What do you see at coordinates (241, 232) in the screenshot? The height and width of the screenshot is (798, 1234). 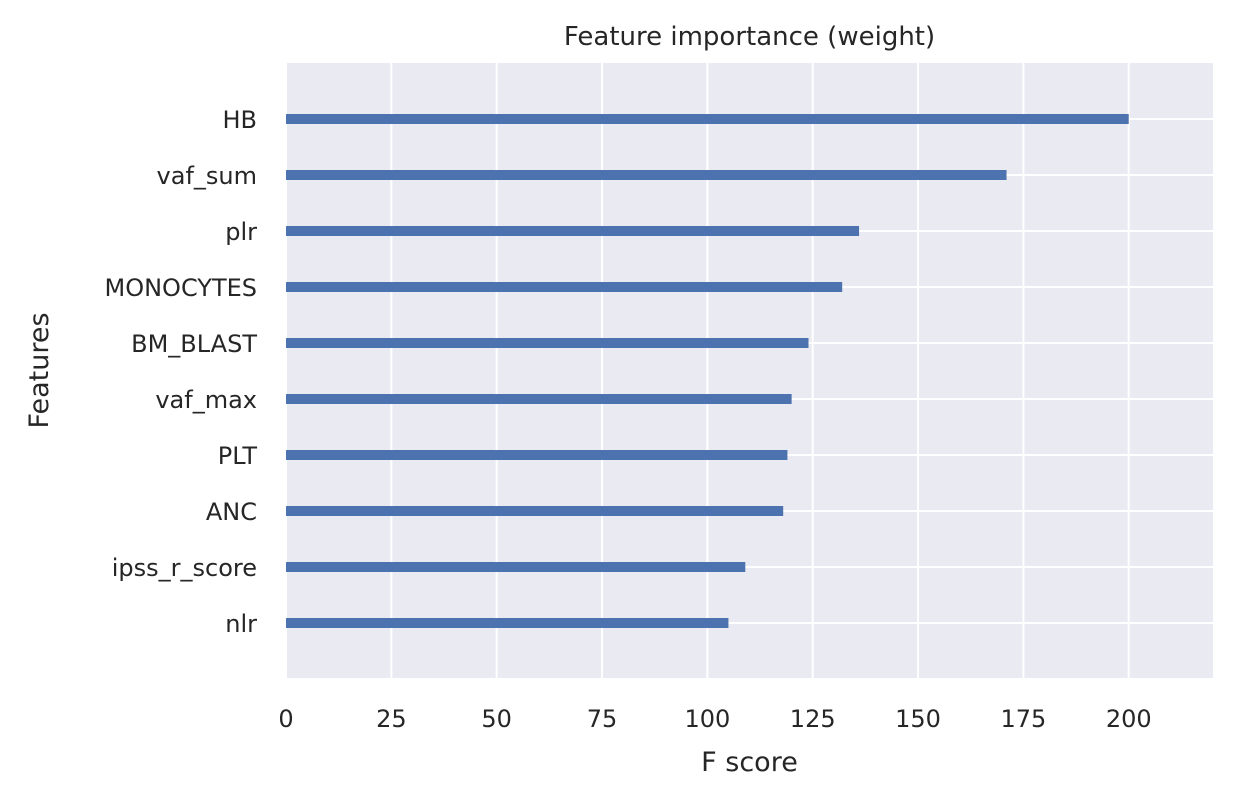 I see `y-tick-label: plr` at bounding box center [241, 232].